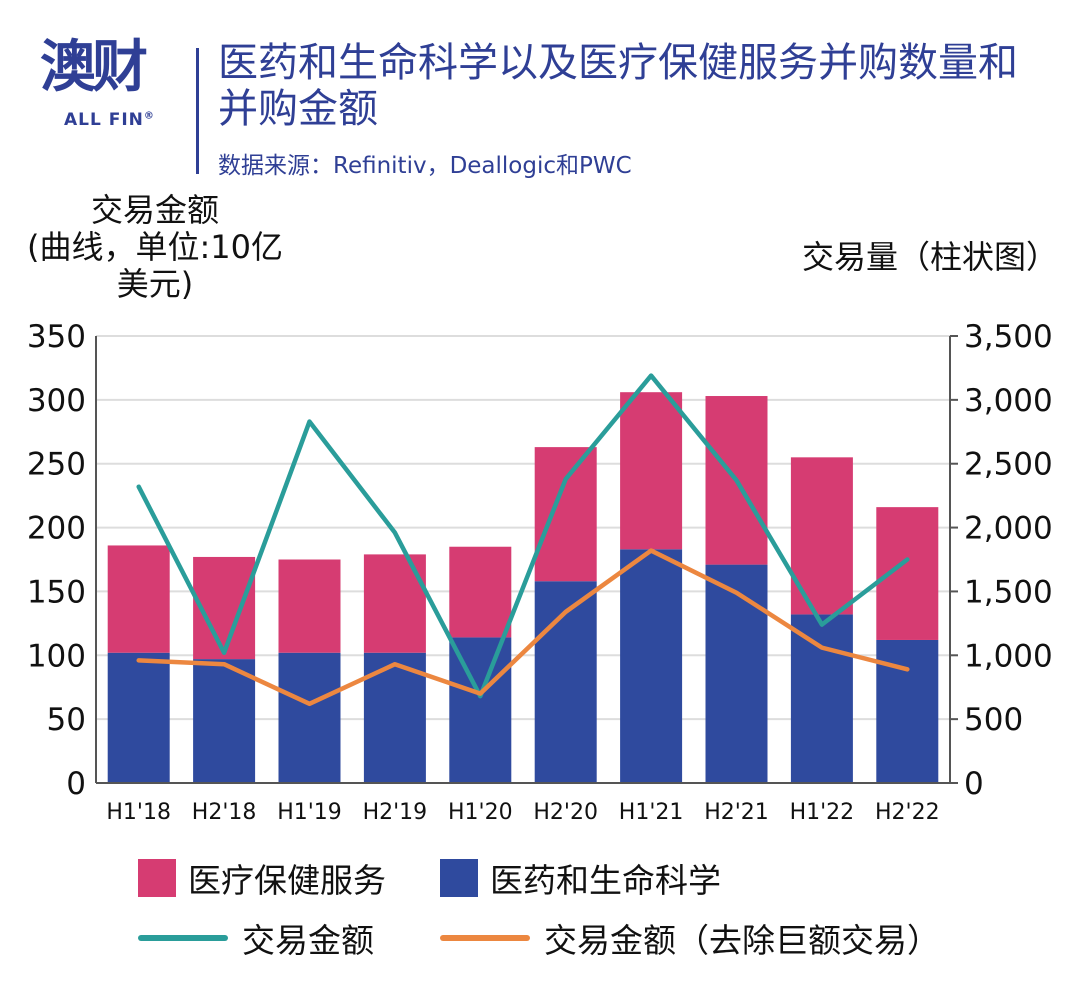 This screenshot has height=1000, width=1080. I want to click on legend-item-value: 交易金额, so click(256, 938).